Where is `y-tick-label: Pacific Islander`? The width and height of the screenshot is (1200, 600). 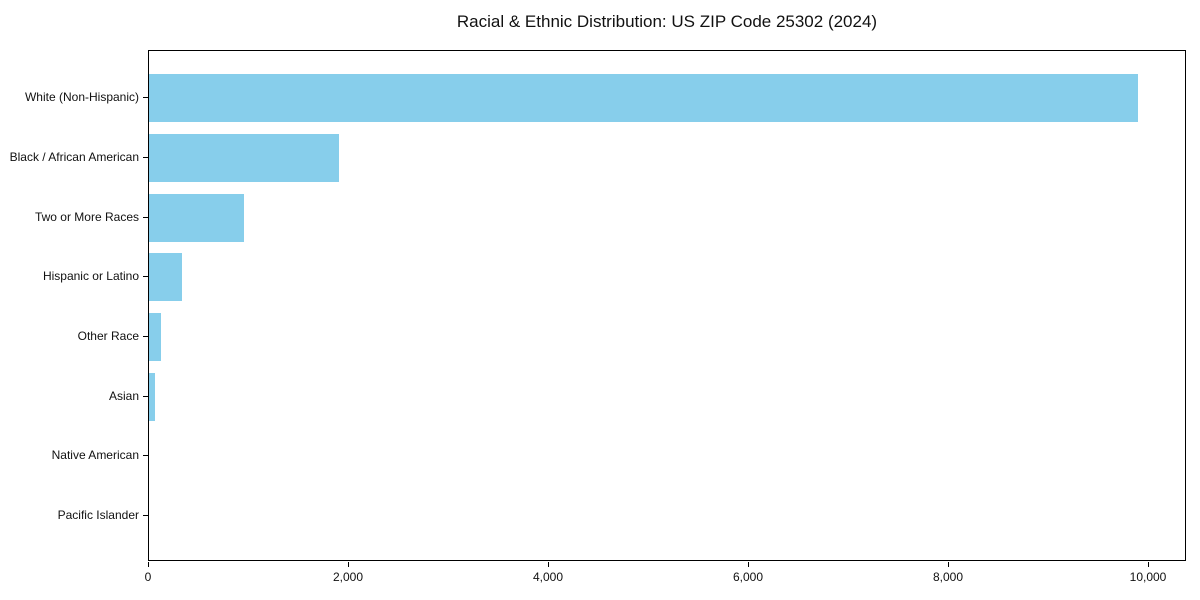
y-tick-label: Pacific Islander is located at coordinates (98, 515).